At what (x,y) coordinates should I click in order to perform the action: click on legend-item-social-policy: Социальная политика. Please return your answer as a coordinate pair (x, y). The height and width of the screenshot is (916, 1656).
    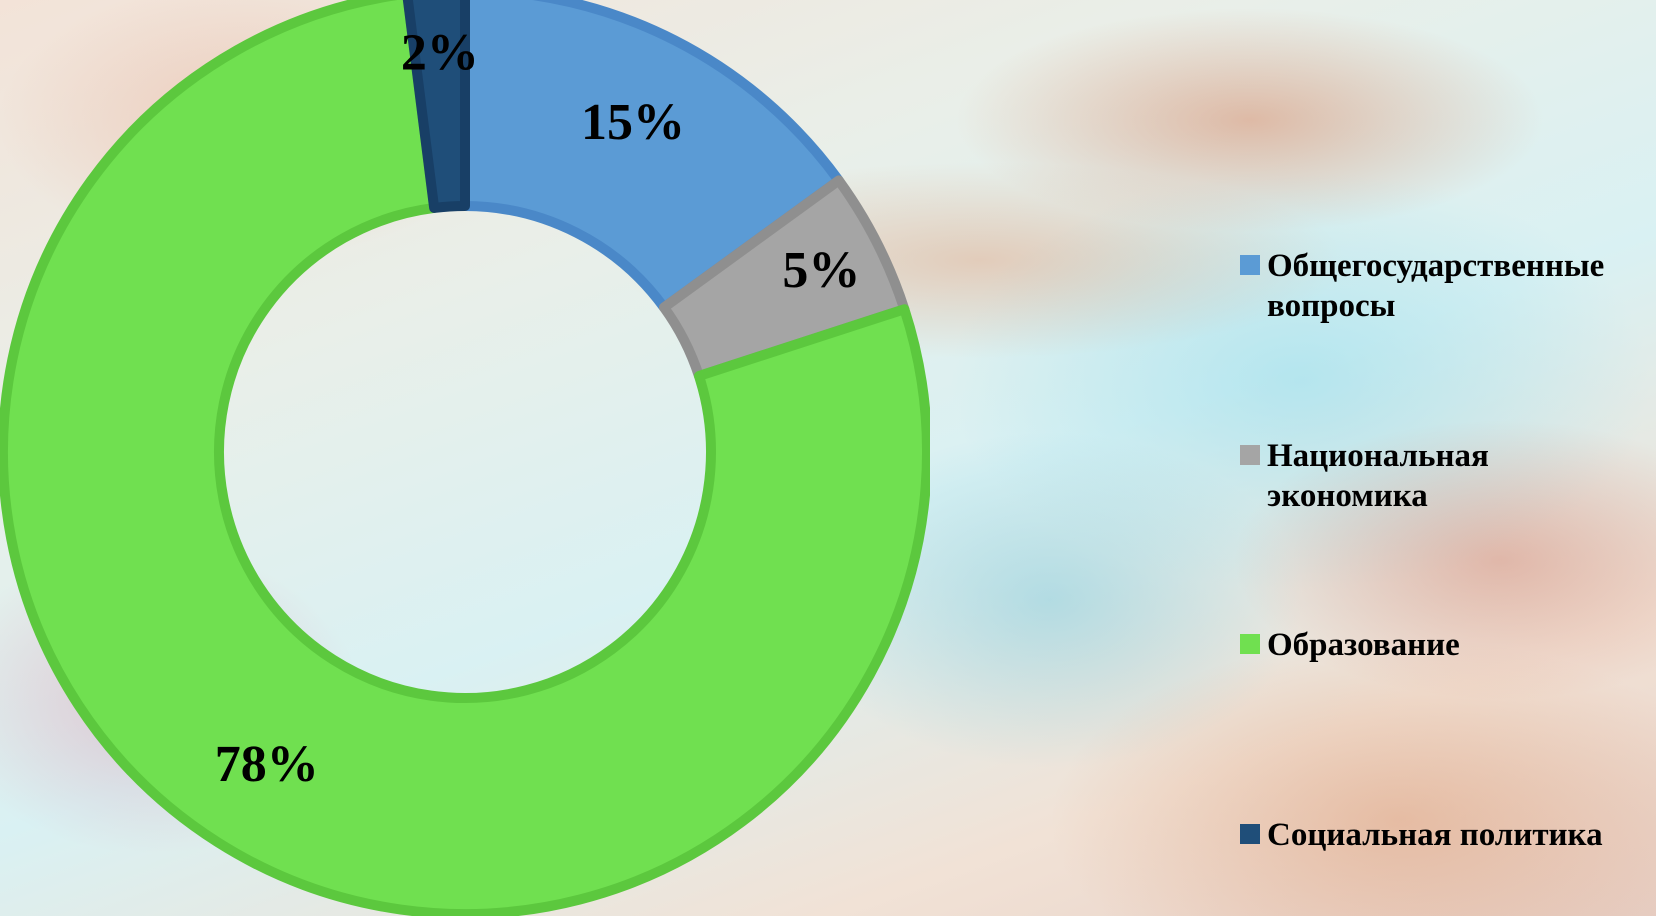
    Looking at the image, I should click on (1445, 835).